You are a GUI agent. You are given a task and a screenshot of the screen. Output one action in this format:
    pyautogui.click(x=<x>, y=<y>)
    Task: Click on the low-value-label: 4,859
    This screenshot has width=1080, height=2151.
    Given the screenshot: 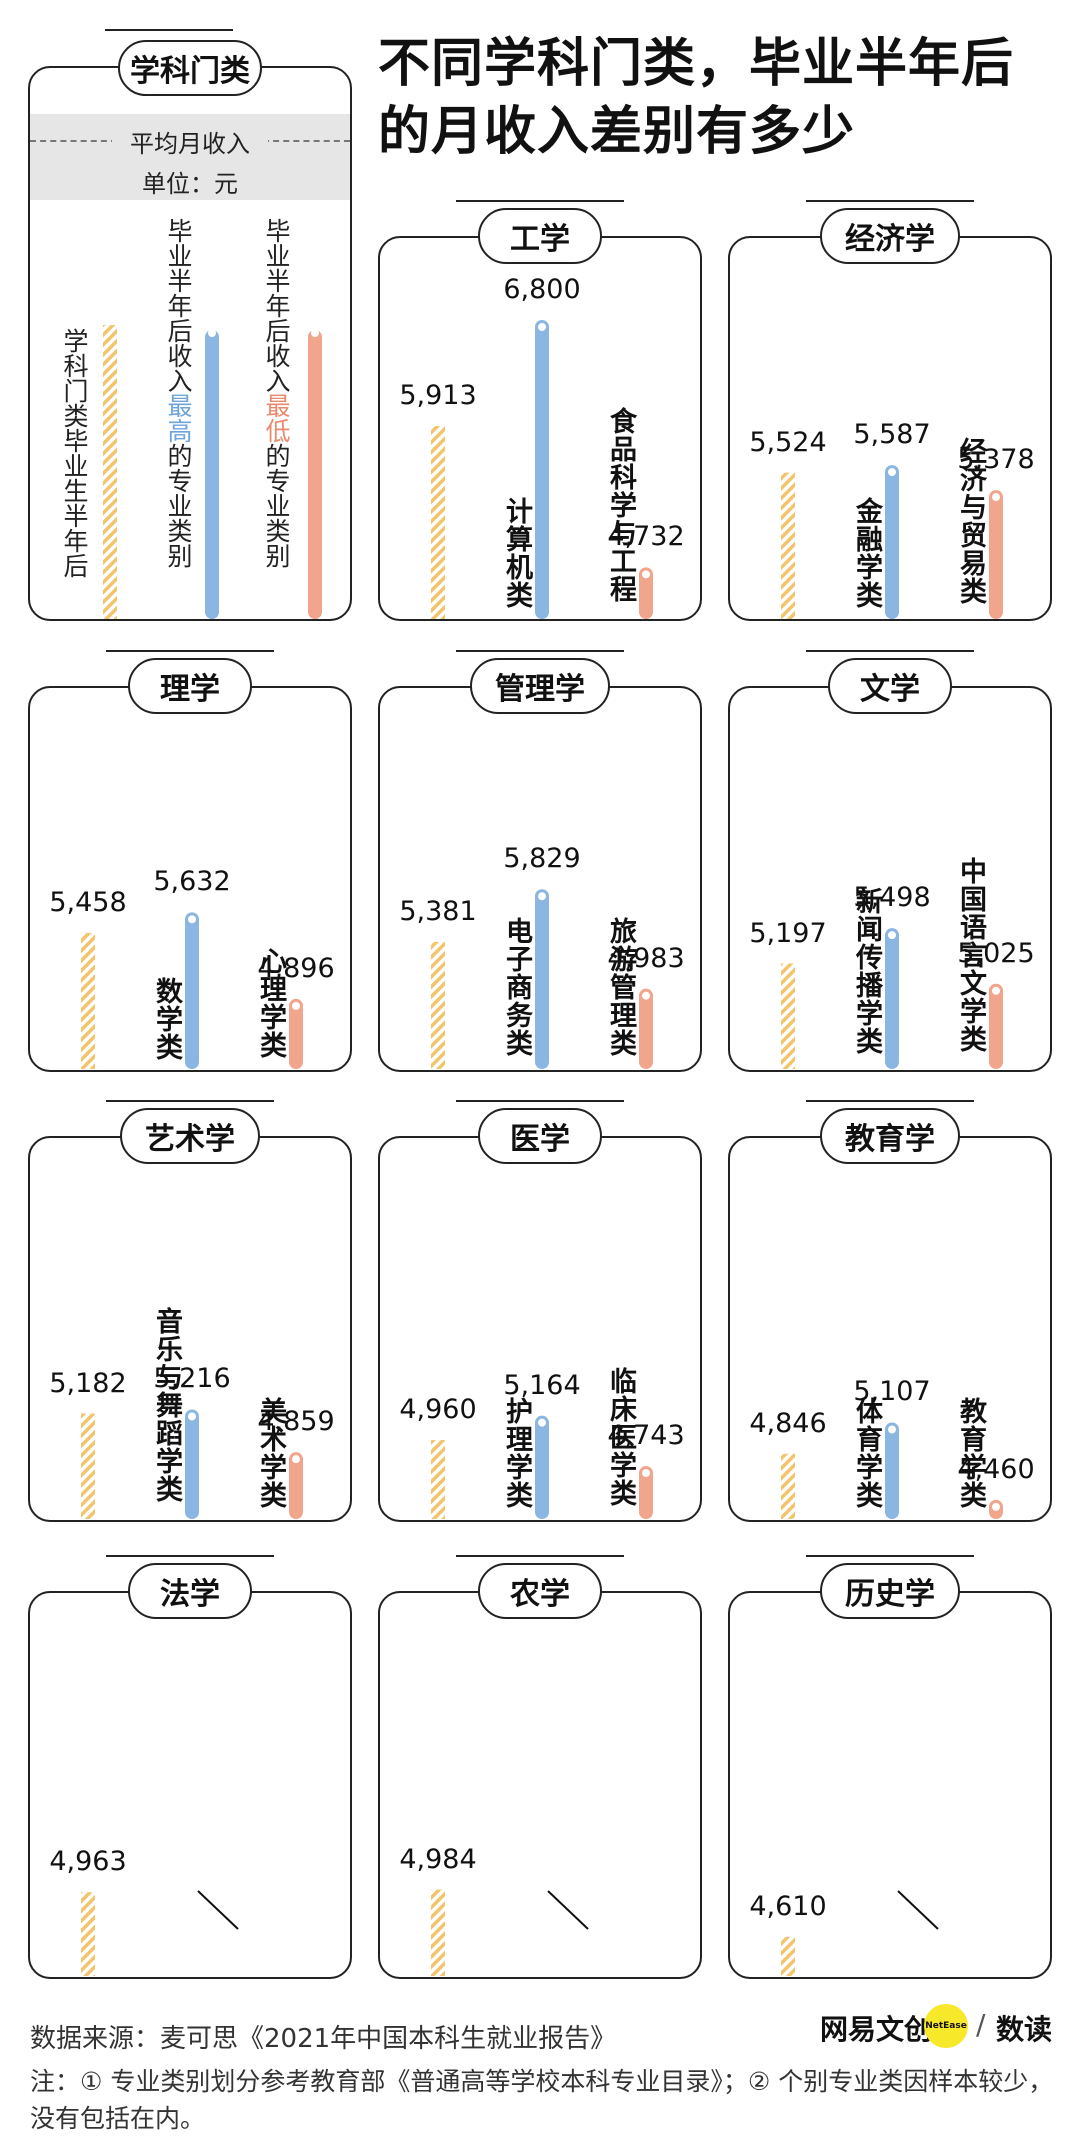 What is the action you would take?
    pyautogui.click(x=296, y=1422)
    